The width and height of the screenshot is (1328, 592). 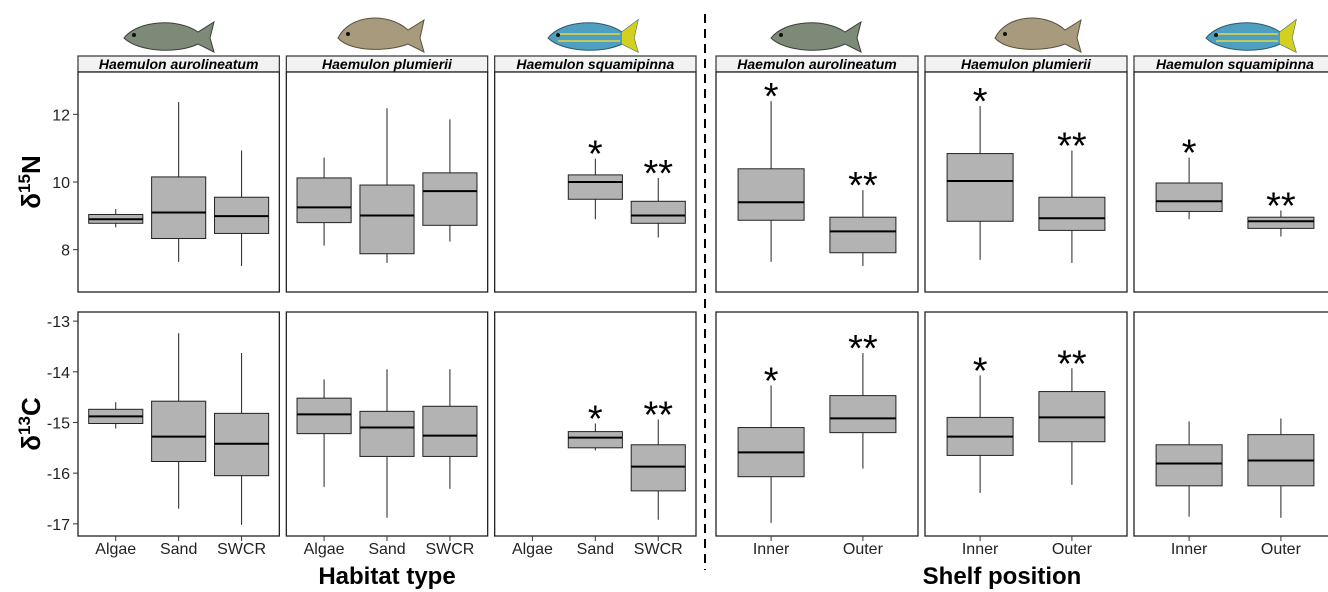 I want to click on y-label-superscript: 15, so click(x=24, y=183).